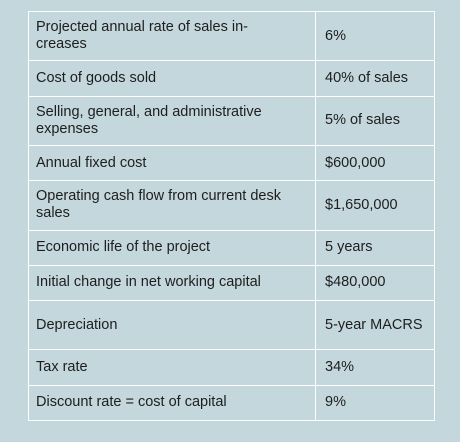 The width and height of the screenshot is (460, 442). Describe the element at coordinates (172, 283) in the screenshot. I see `row-label: Initial change in net working capital` at that location.